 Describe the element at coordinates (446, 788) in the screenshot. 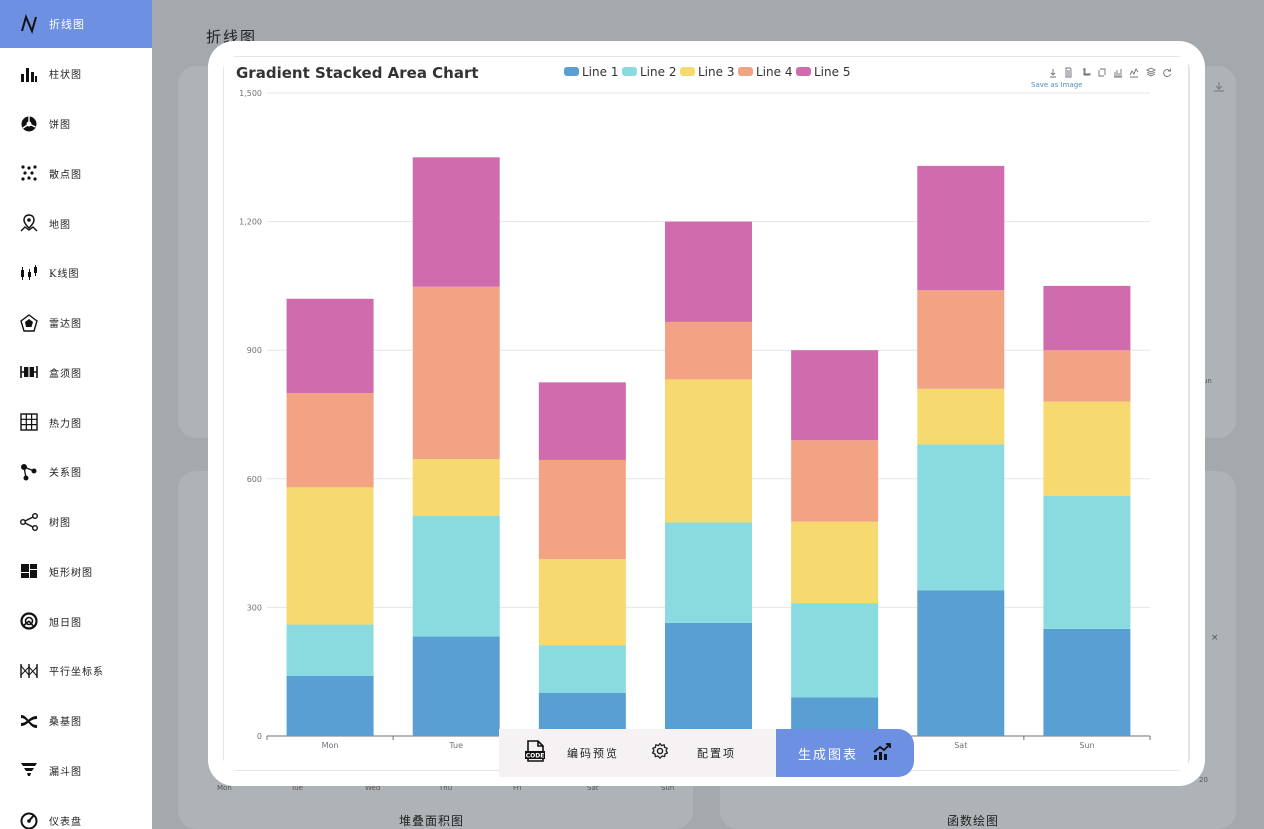

I see `bg-axis-day-label: Thu` at that location.